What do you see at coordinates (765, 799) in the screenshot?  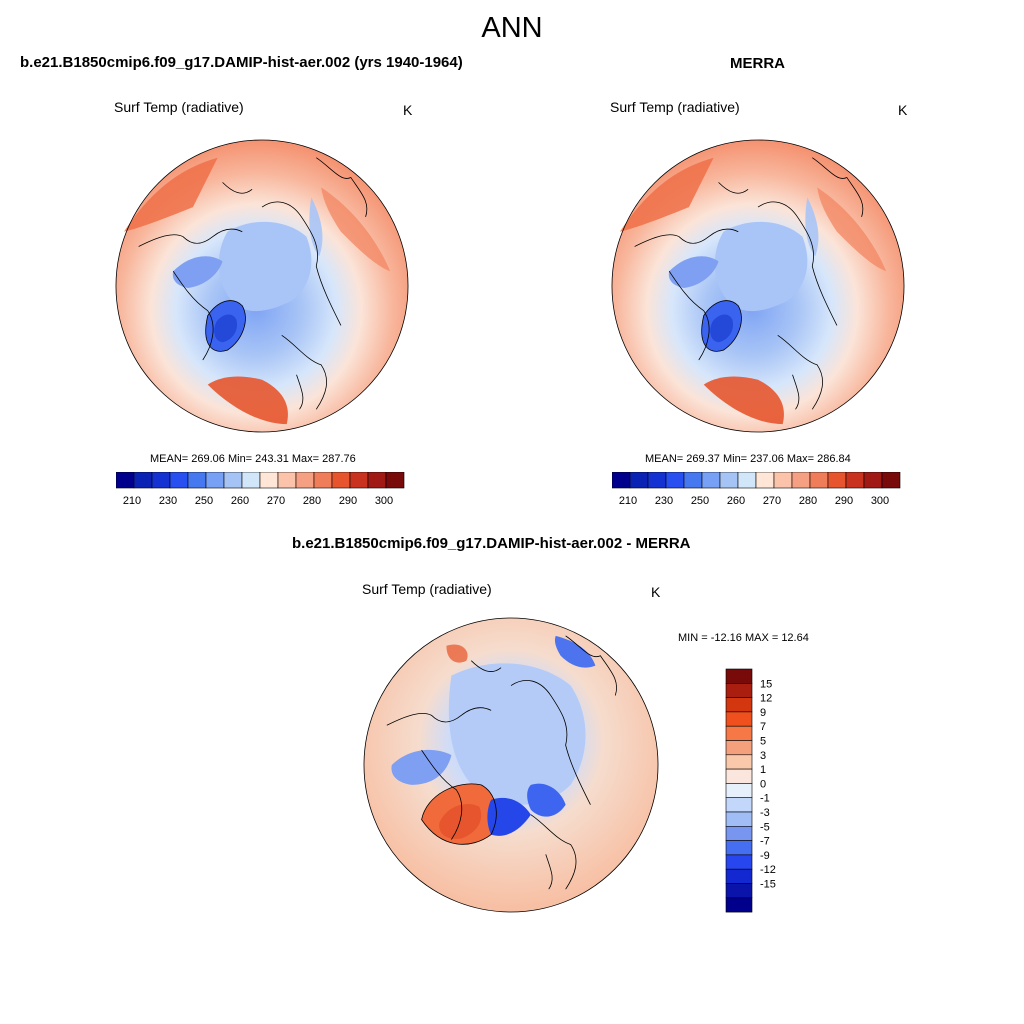 I see `diff-colorbar-tick-label: -1` at bounding box center [765, 799].